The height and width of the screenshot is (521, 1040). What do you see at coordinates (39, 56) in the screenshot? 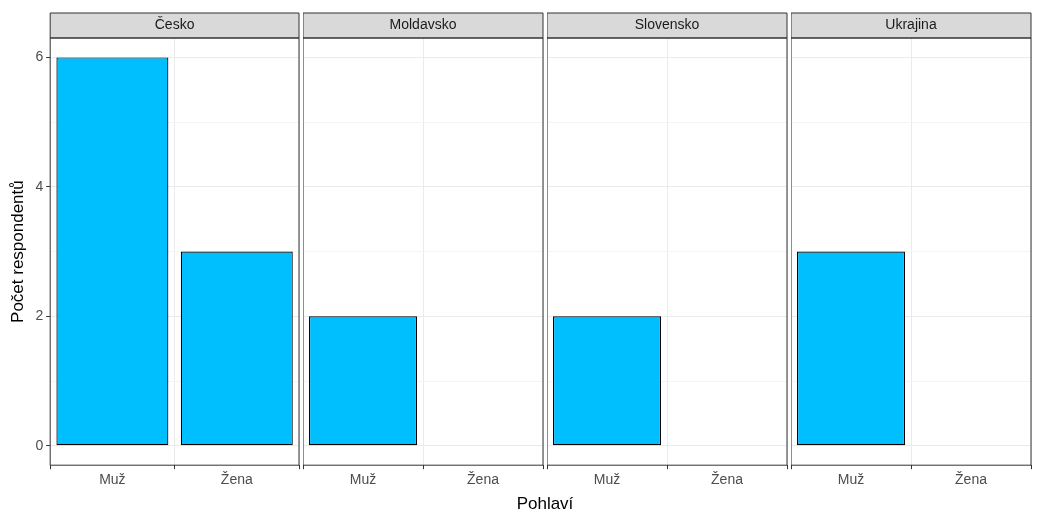
I see `y-tick-label: 6` at bounding box center [39, 56].